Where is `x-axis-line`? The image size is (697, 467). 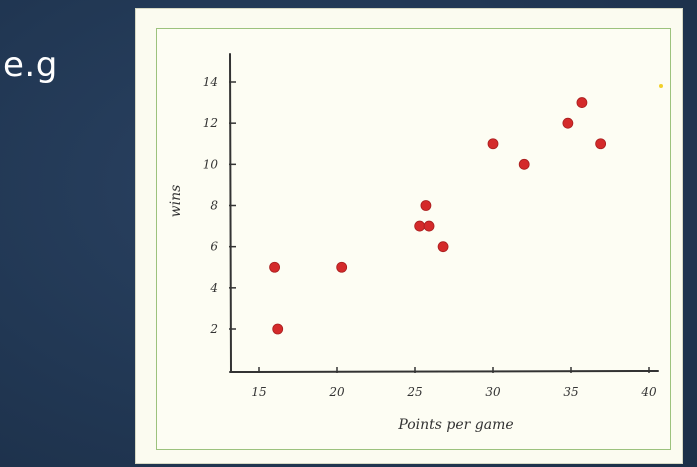 x-axis-line is located at coordinates (444, 371).